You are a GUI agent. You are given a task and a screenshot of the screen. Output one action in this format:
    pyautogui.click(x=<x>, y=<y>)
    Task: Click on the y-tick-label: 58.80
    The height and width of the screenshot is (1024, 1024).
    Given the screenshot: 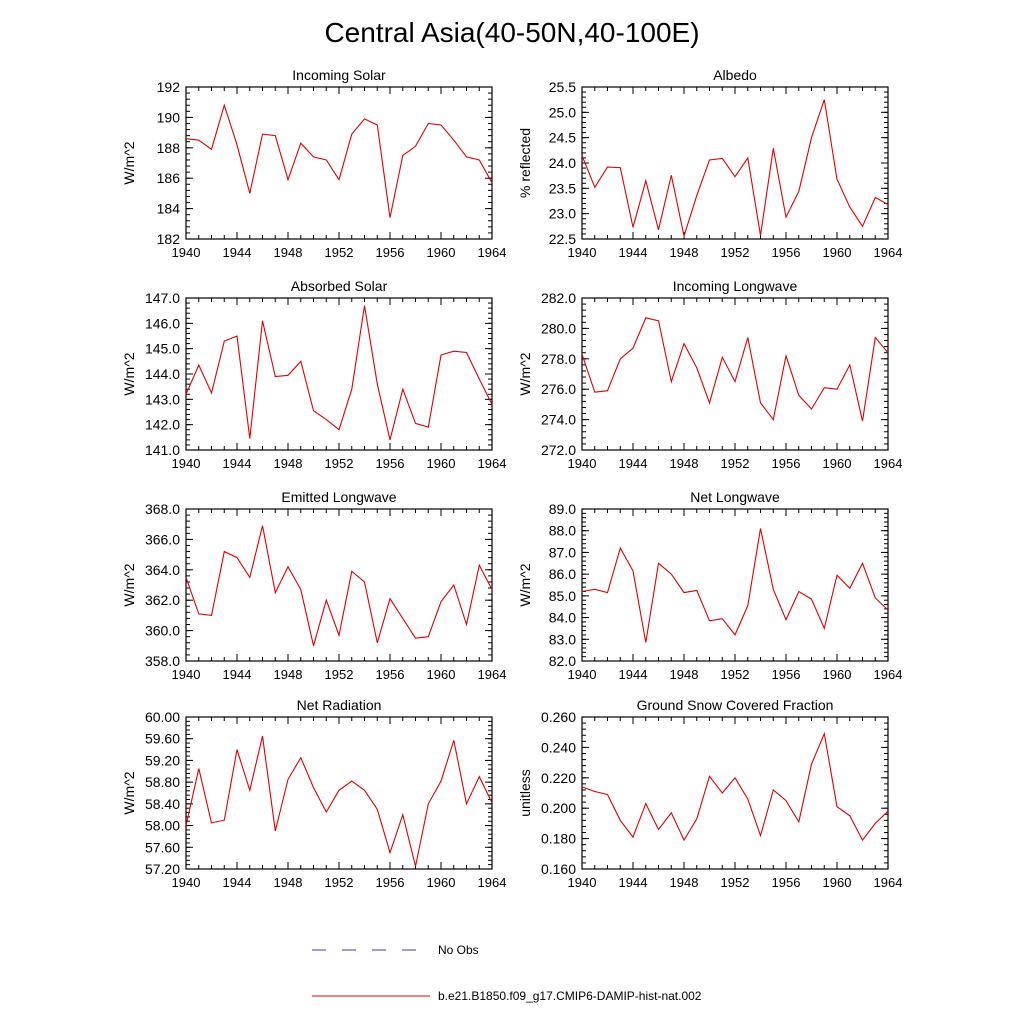 What is the action you would take?
    pyautogui.click(x=162, y=782)
    